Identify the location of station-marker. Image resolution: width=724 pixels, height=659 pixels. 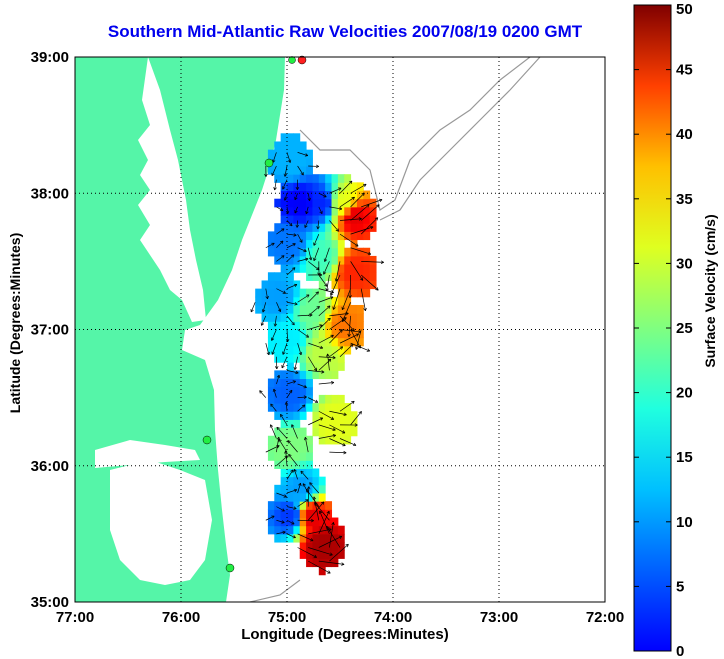
(302, 60).